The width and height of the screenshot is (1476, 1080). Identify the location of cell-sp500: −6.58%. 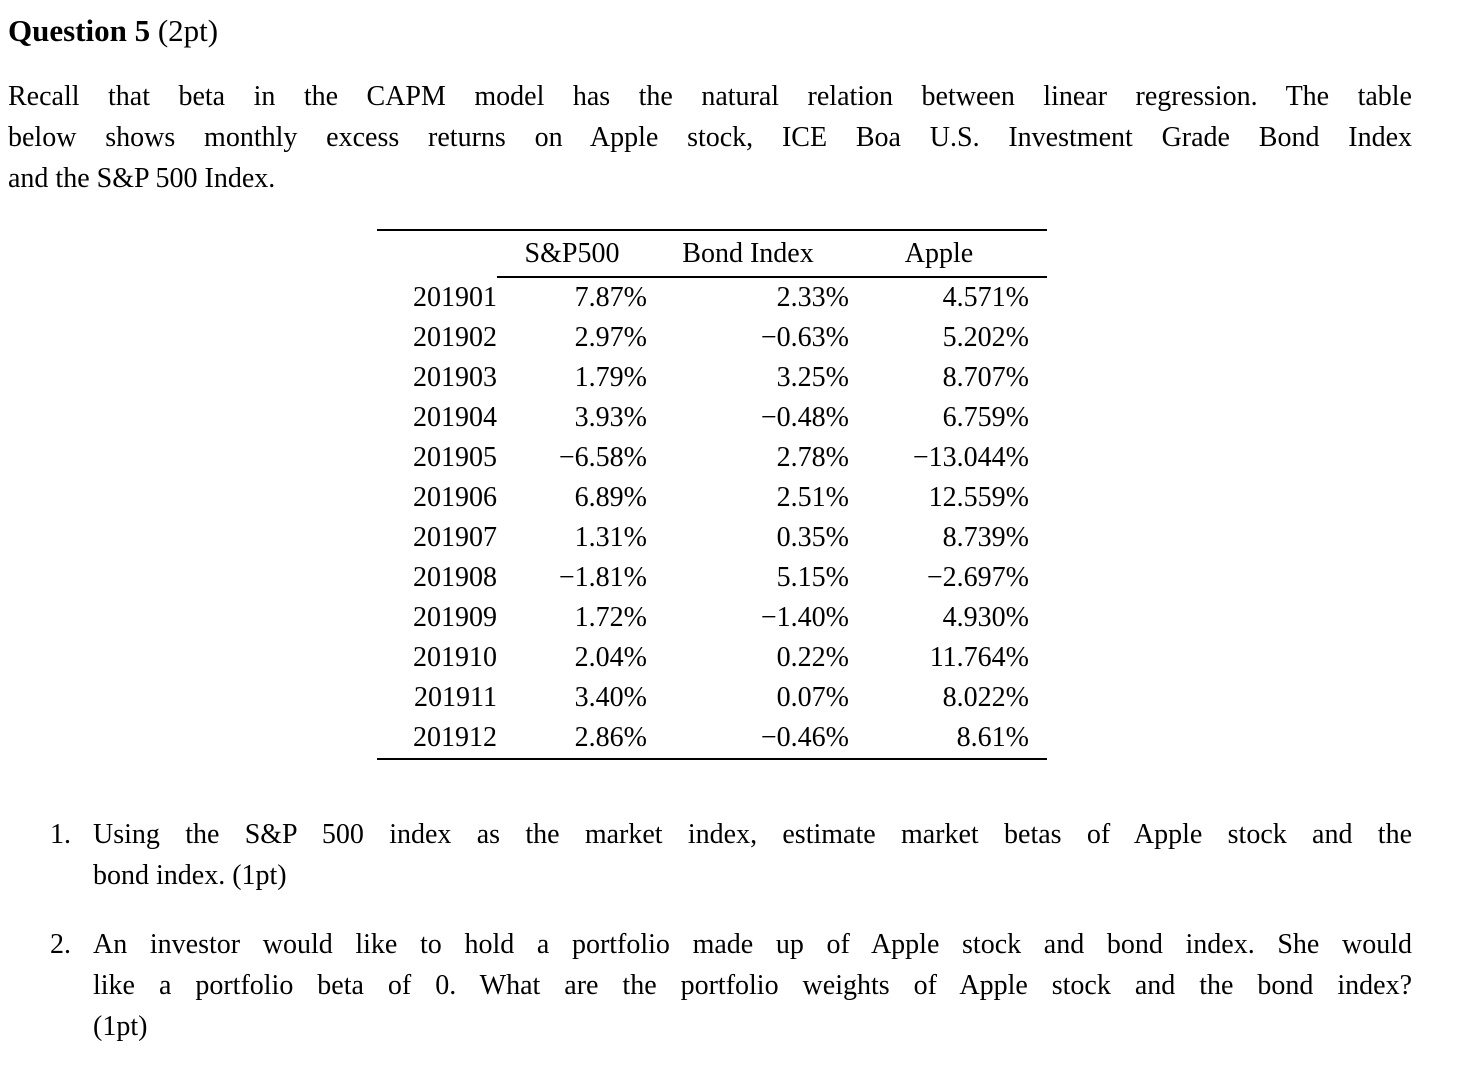
(602, 457).